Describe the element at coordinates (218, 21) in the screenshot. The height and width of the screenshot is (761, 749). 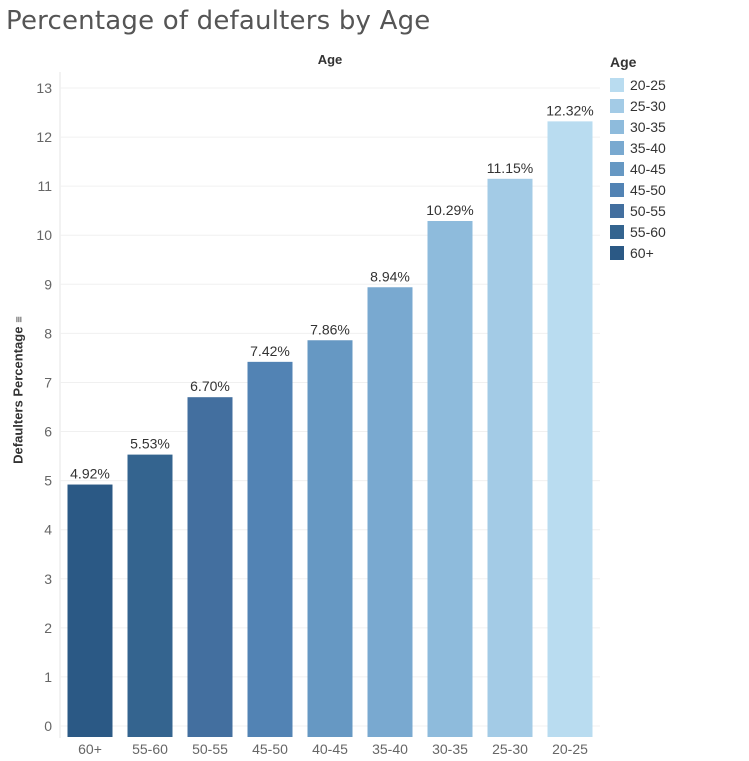
I see `chart-title: Percentage of defaulters by Age` at that location.